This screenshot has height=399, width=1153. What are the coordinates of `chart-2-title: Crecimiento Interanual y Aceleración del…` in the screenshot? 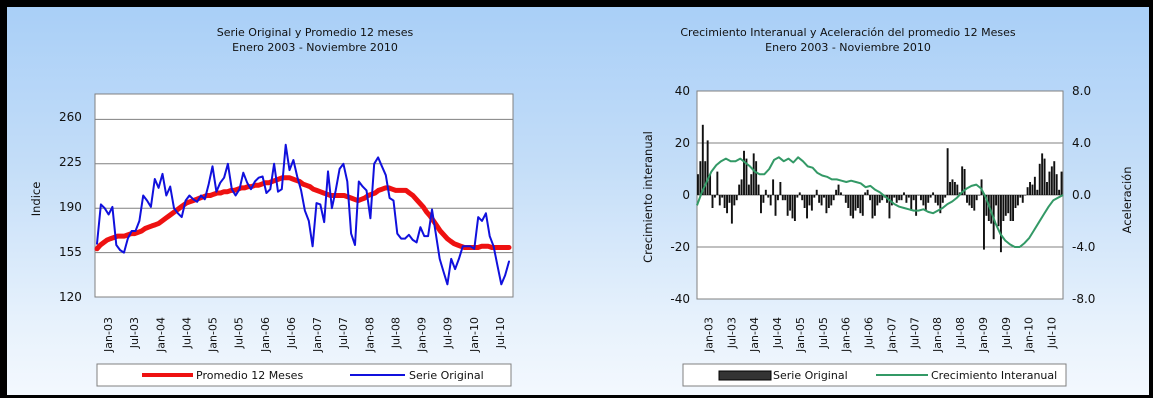 It's located at (848, 32).